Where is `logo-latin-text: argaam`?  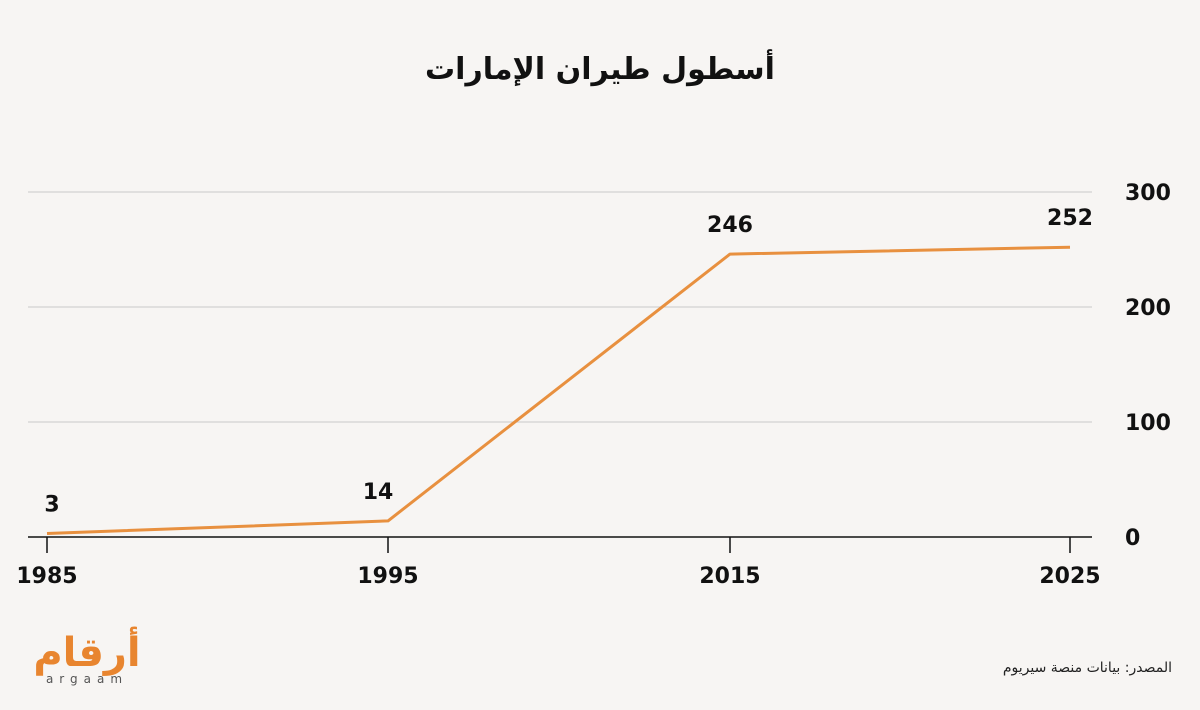
logo-latin-text: argaam is located at coordinates (87, 679).